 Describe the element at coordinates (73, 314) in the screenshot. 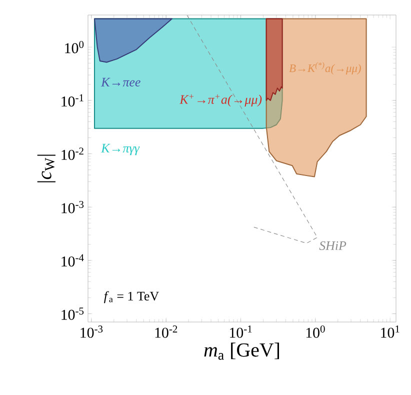

I see `y-tick-label: 10$^{-5}$` at that location.